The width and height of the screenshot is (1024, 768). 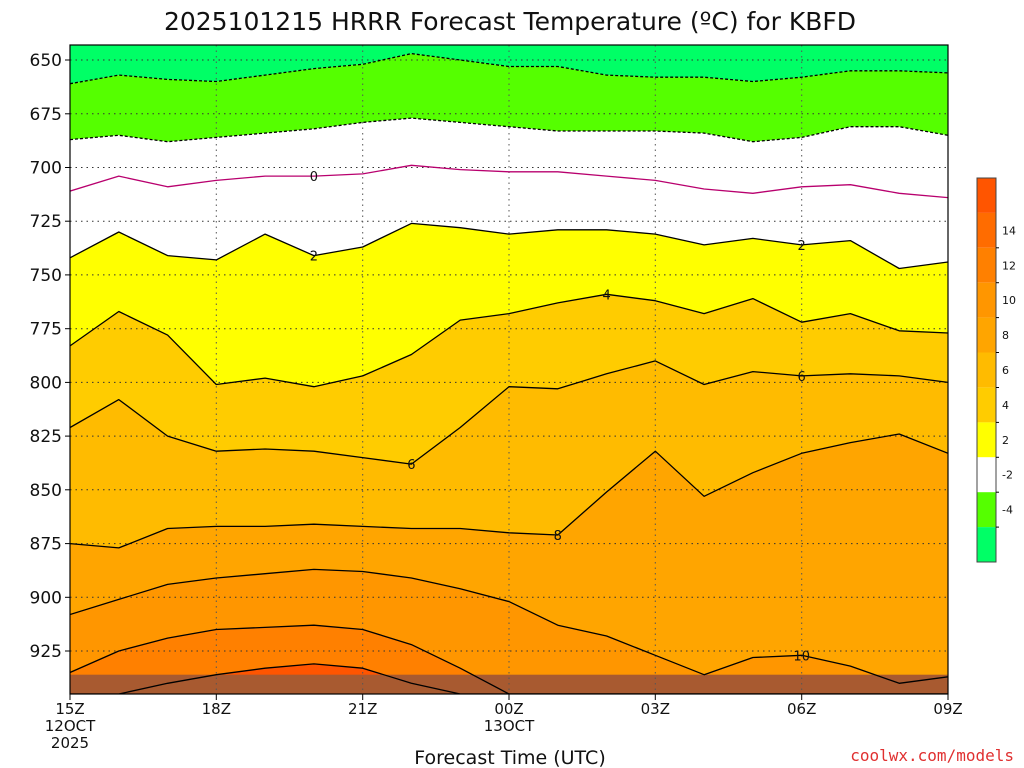 I want to click on y-tick-label: 875, so click(x=46, y=545).